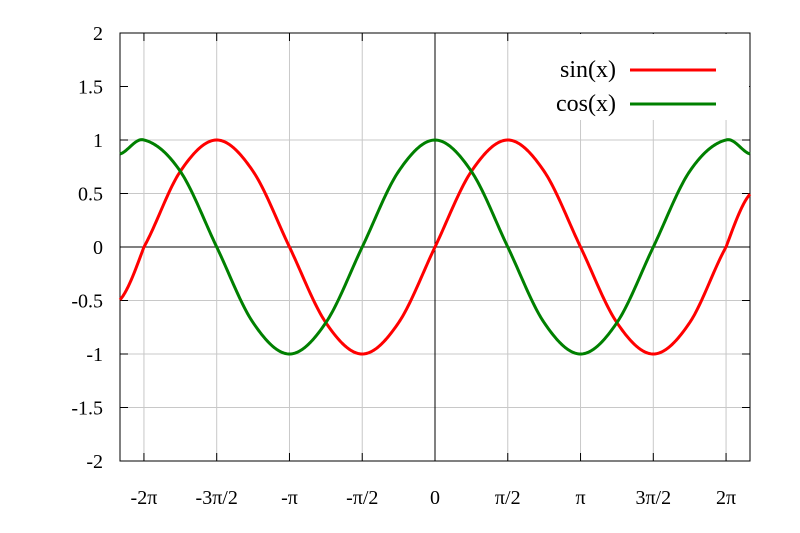 This screenshot has width=800, height=533. I want to click on x-tick-label: -π, so click(289, 498).